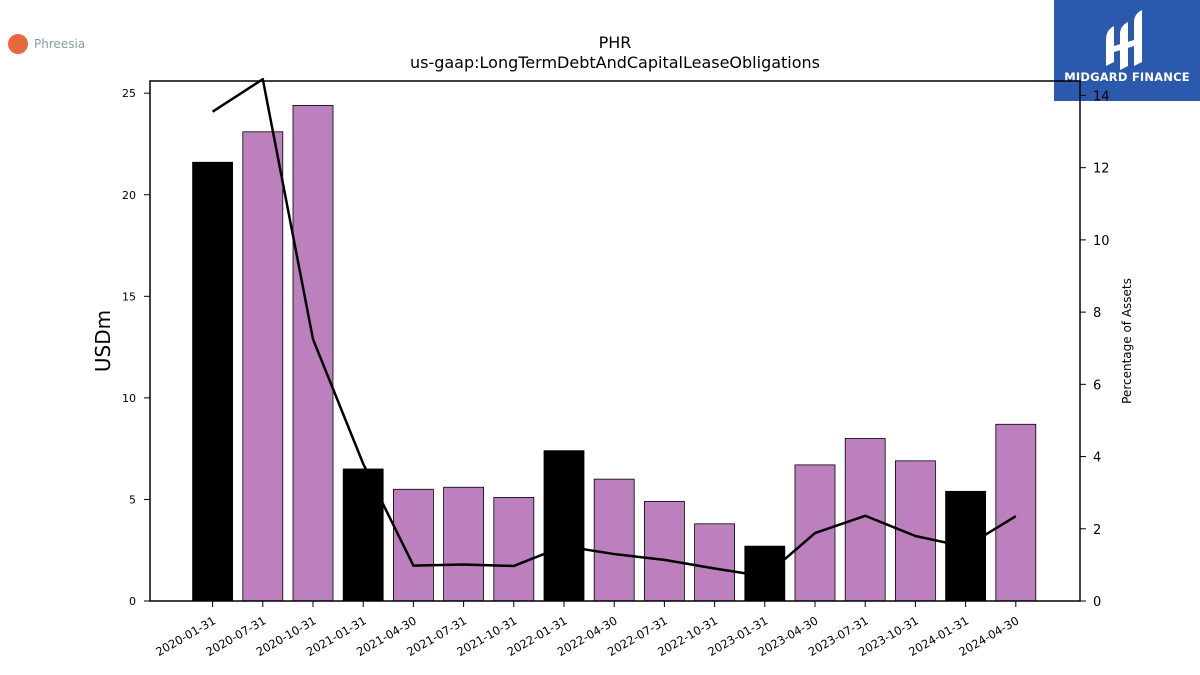 The image size is (1200, 675). I want to click on y-tick-label: 5, so click(132, 499).